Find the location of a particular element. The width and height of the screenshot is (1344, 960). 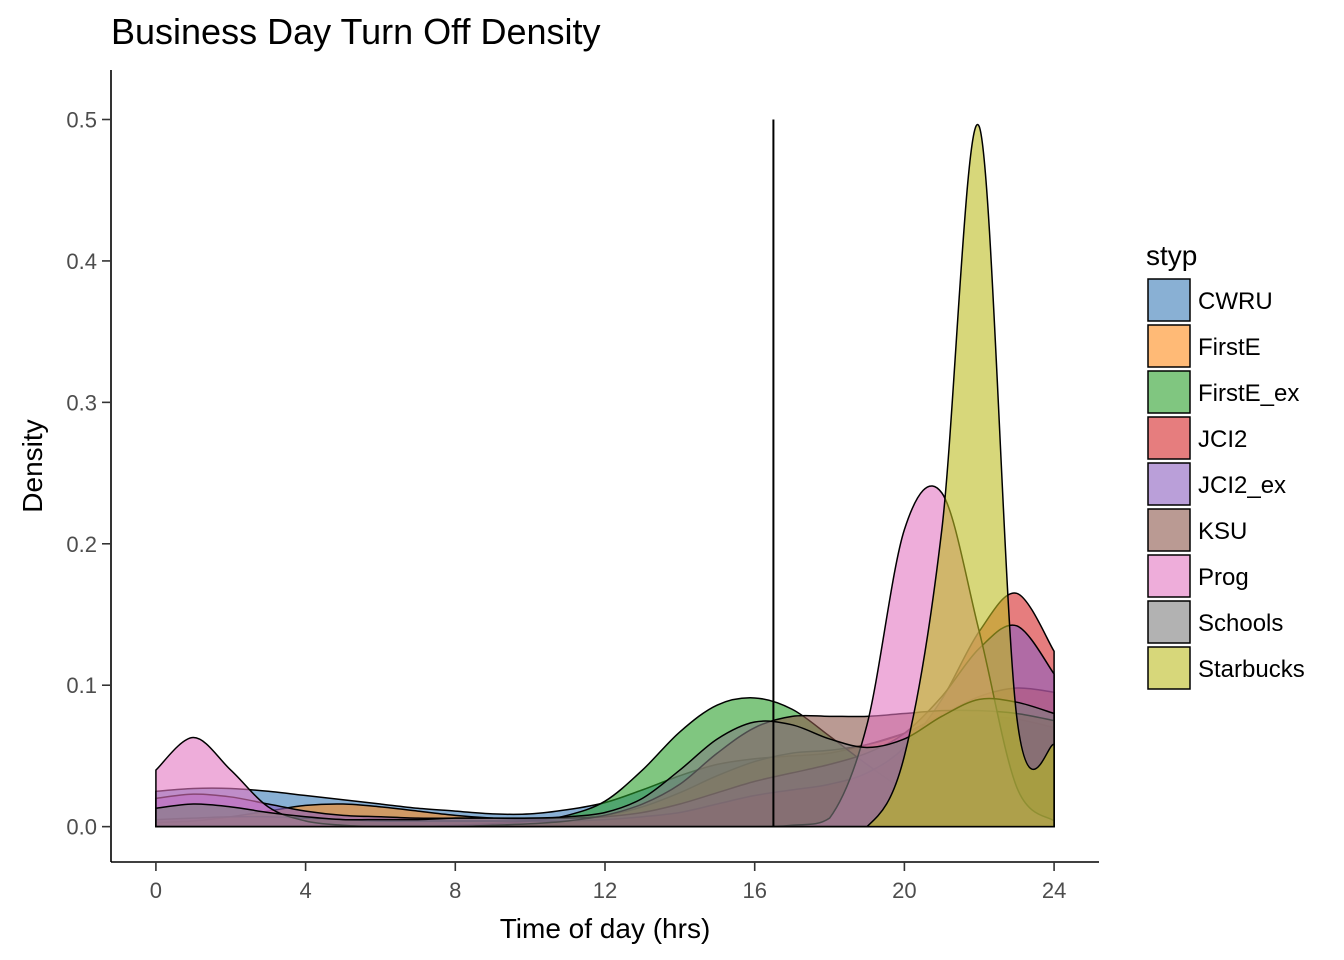

x-tick-label: 12 is located at coordinates (605, 890).